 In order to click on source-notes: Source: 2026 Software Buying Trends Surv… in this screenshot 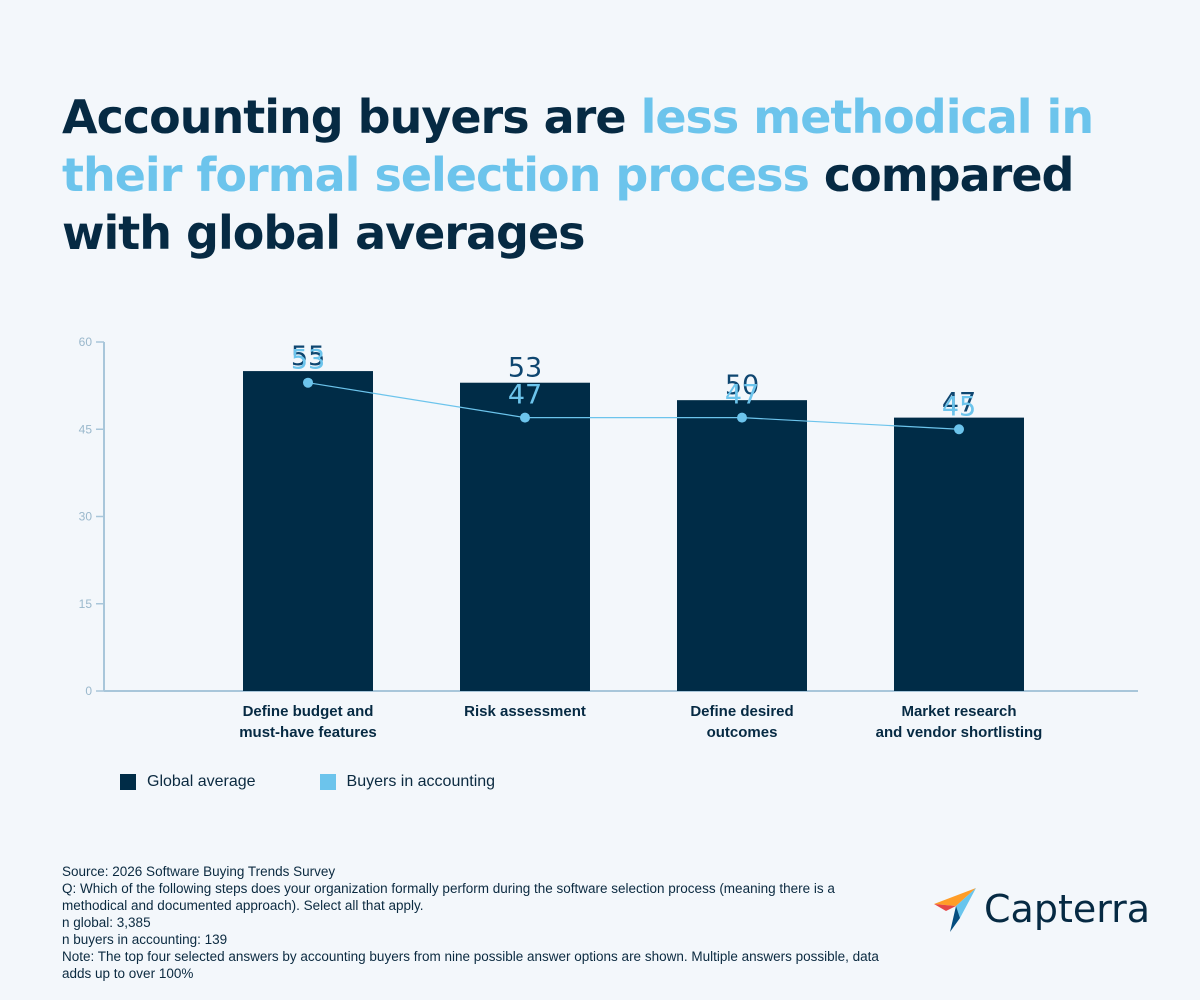, I will do `click(482, 922)`.